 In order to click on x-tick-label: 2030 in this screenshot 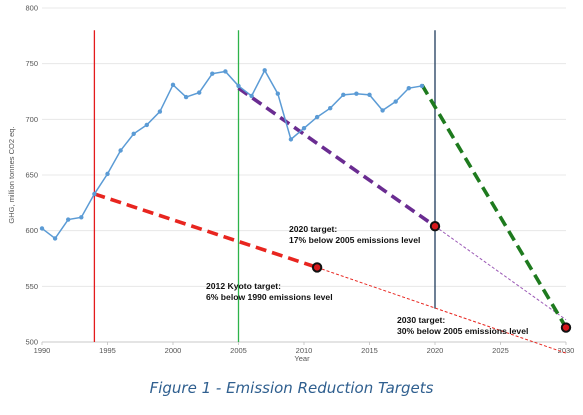, I will do `click(566, 350)`.